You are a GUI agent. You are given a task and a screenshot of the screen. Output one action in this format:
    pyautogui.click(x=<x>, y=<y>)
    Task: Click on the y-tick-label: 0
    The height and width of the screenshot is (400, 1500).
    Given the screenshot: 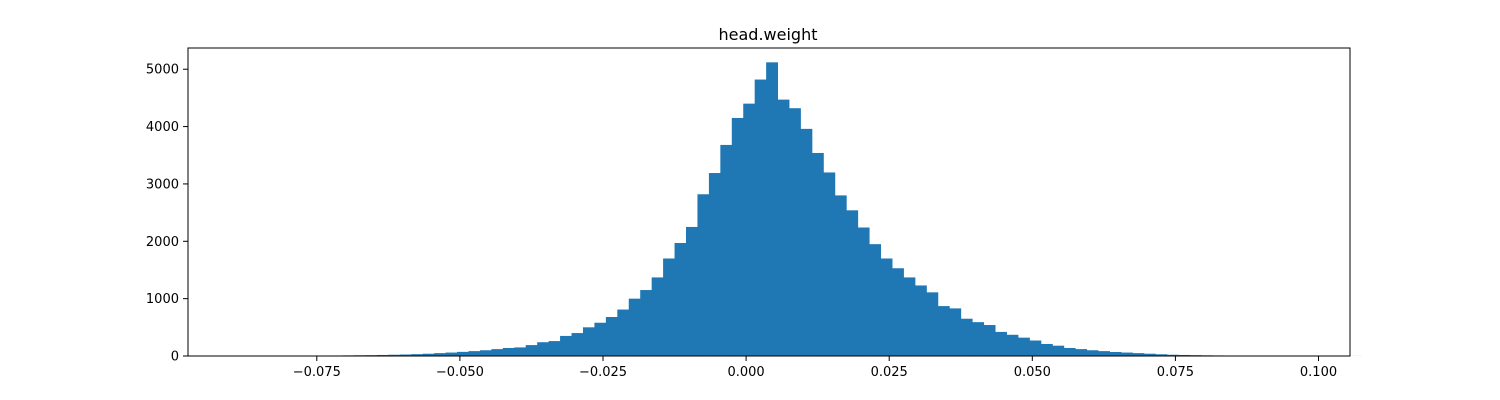 What is the action you would take?
    pyautogui.click(x=175, y=357)
    